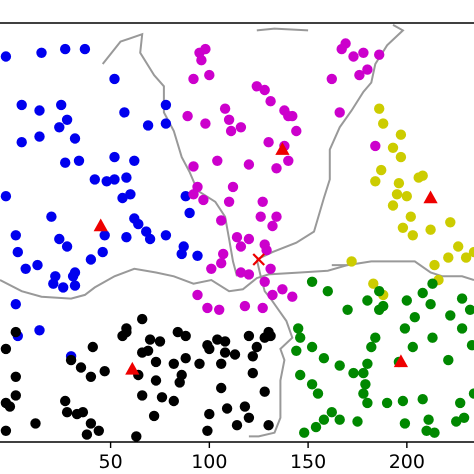 This screenshot has height=474, width=474. I want to click on x-tick-label-100: 100, so click(209, 462).